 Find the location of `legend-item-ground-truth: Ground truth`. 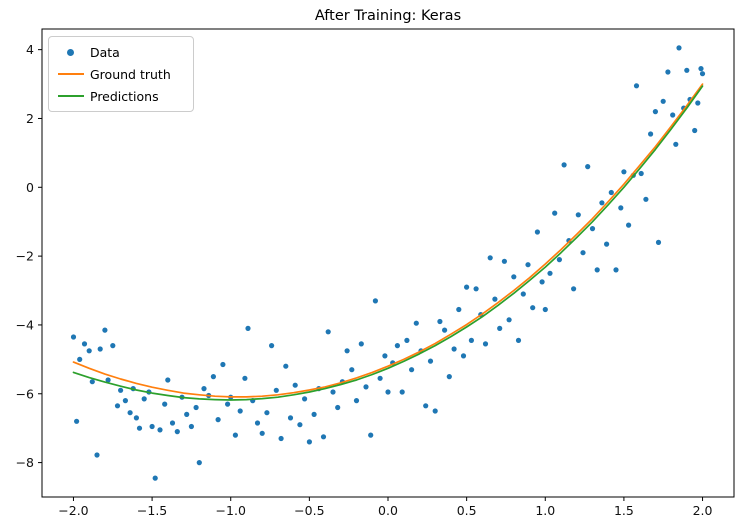

legend-item-ground-truth: Ground truth is located at coordinates (120, 74).